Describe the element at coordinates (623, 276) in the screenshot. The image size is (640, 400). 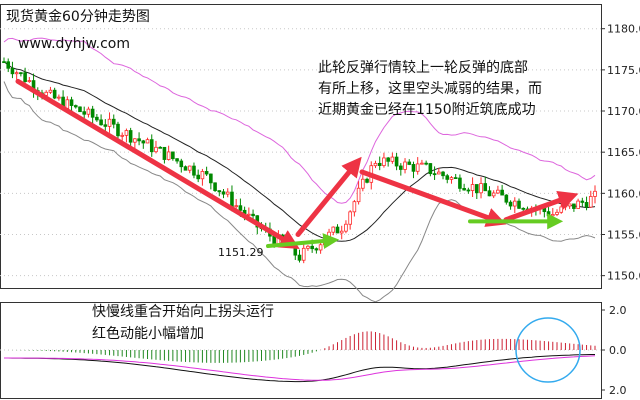
I see `price-tick-label: 1150.0` at that location.